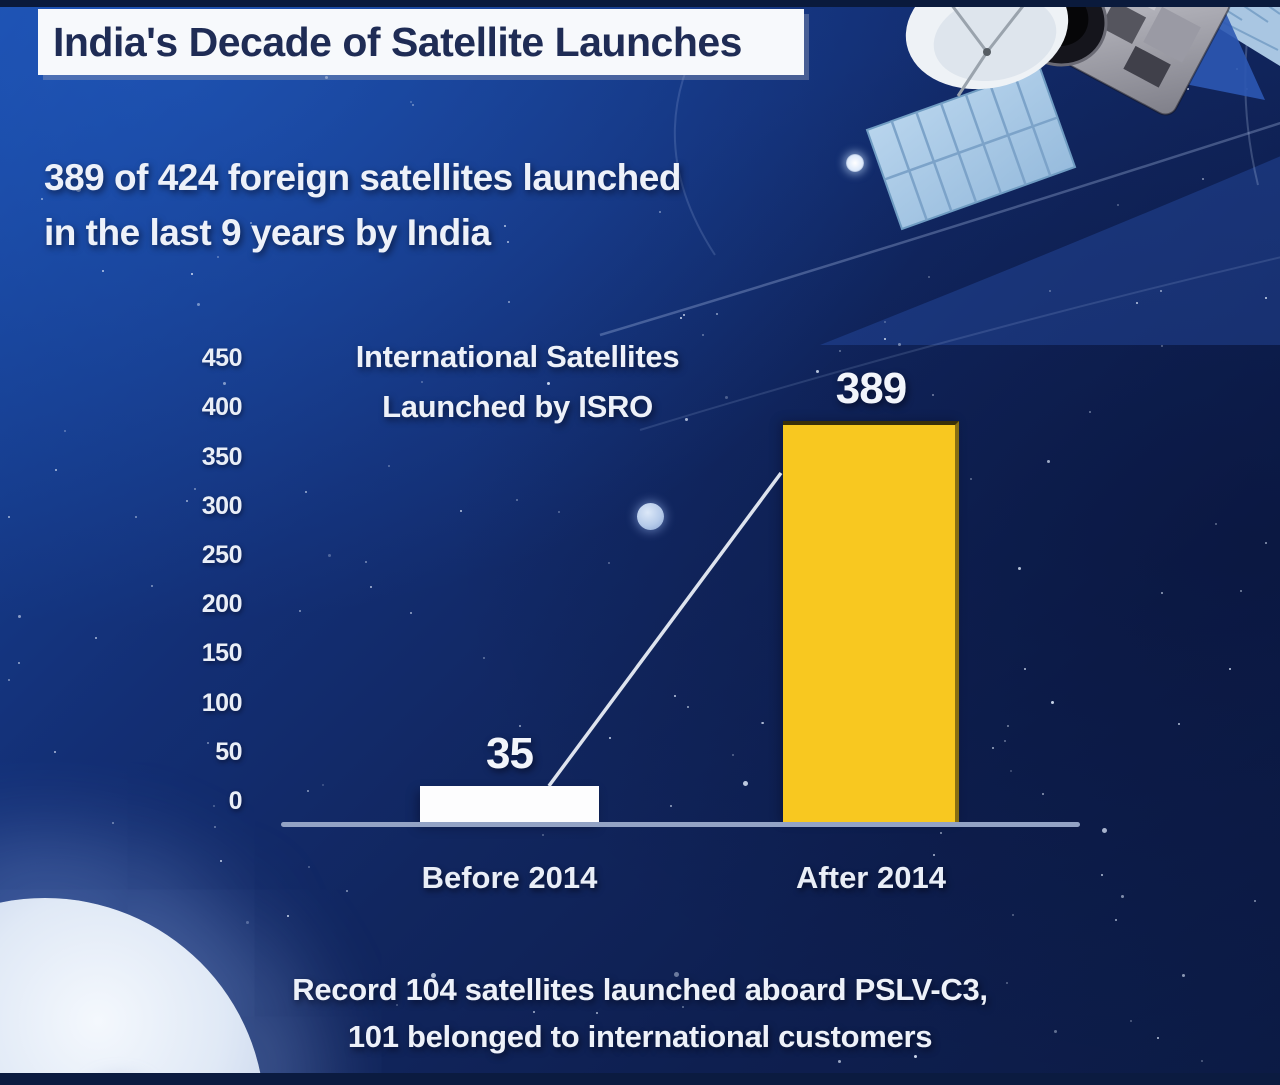 This screenshot has height=1085, width=1280. I want to click on y-axis-tick-label: 100, so click(222, 702).